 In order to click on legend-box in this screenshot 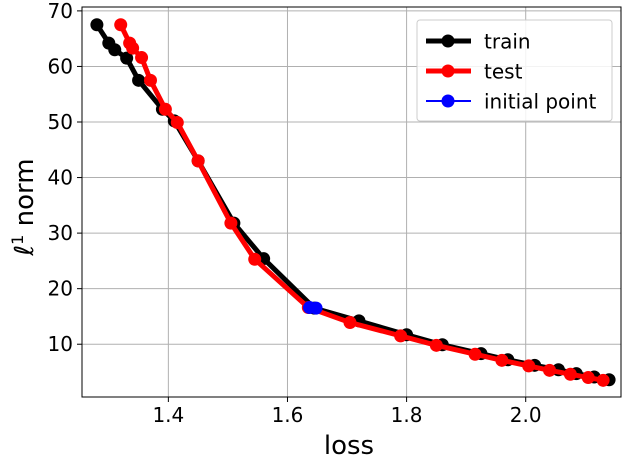, I will do `click(514, 70)`.